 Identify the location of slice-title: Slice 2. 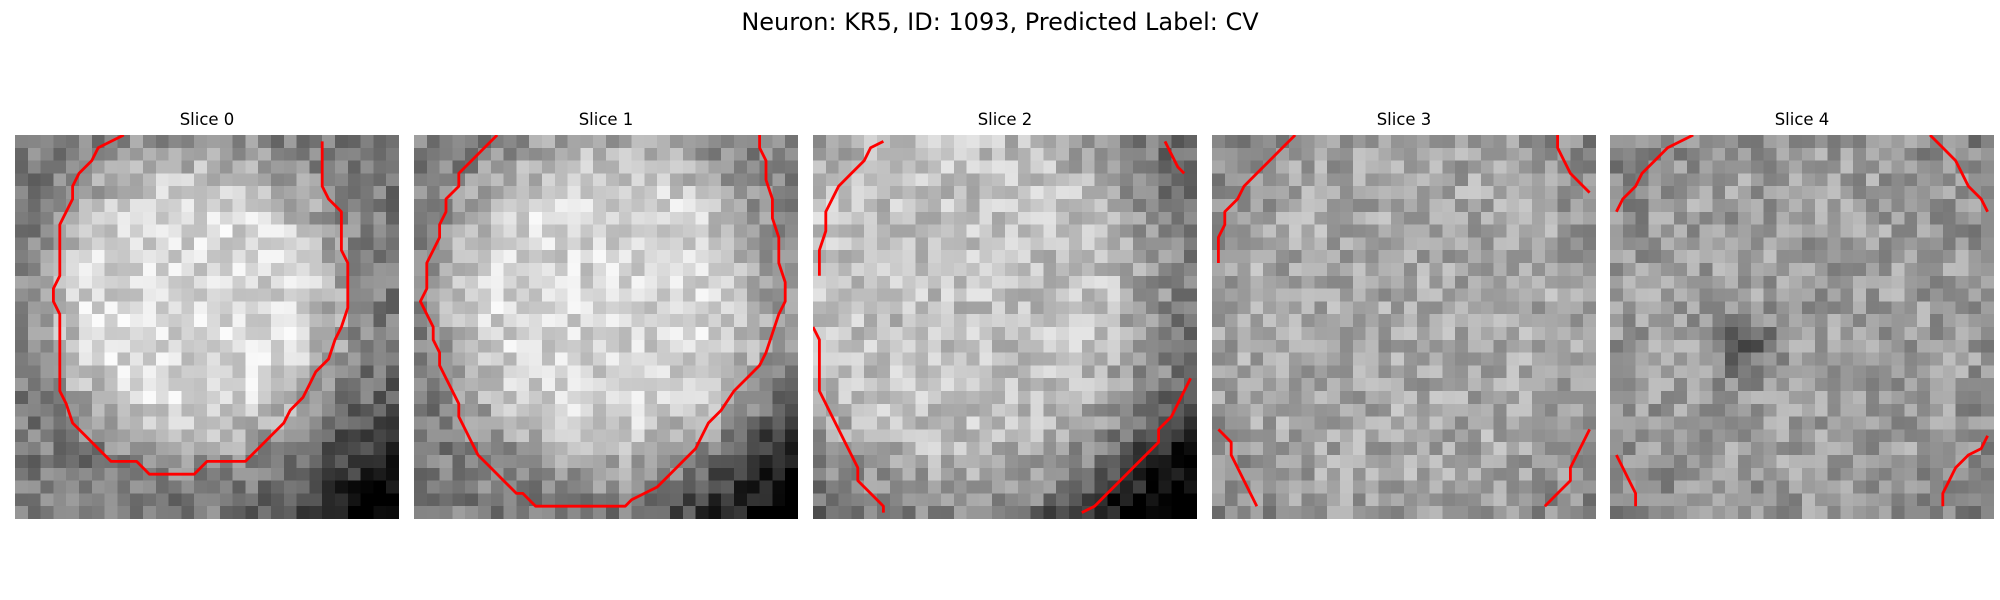
(1005, 119).